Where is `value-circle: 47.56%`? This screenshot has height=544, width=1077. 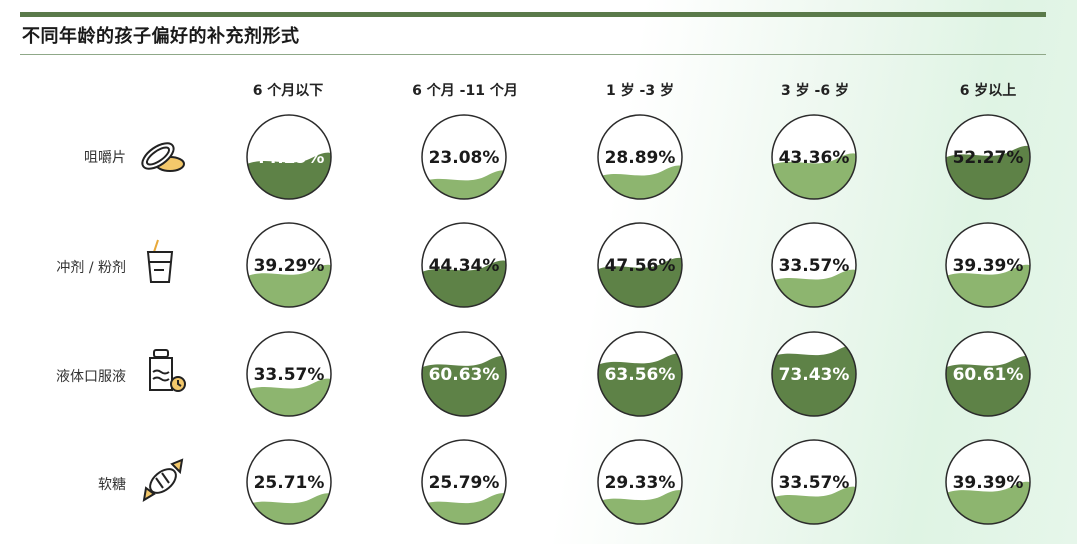 value-circle: 47.56% is located at coordinates (640, 265).